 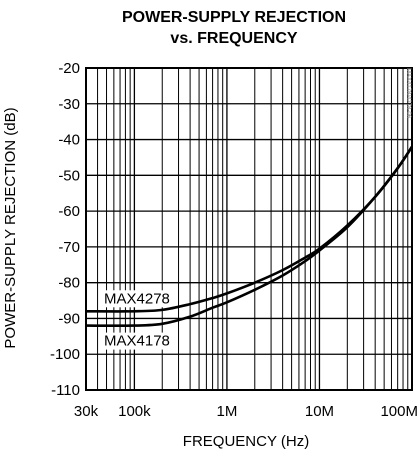 I want to click on series-label-max4278: MAX4278, so click(x=137, y=298).